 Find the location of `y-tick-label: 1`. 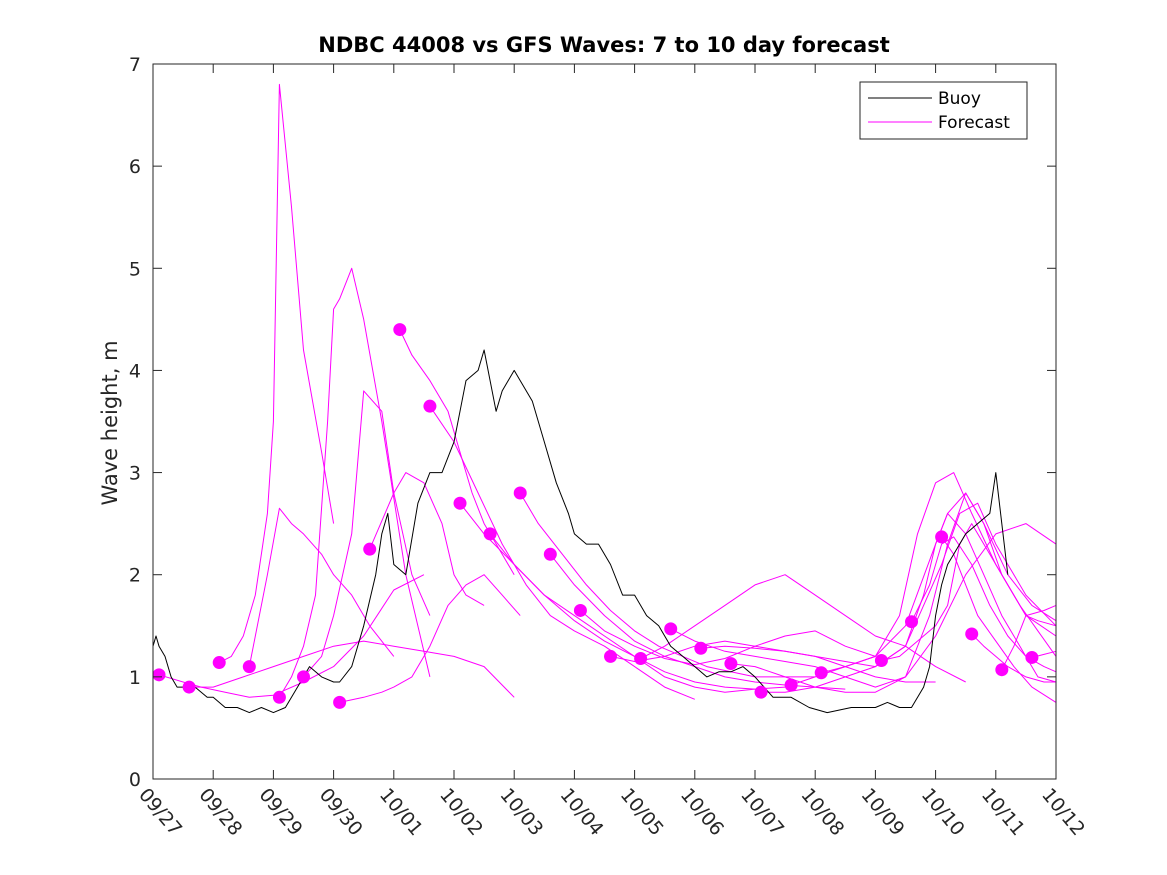

y-tick-label: 1 is located at coordinates (135, 678).